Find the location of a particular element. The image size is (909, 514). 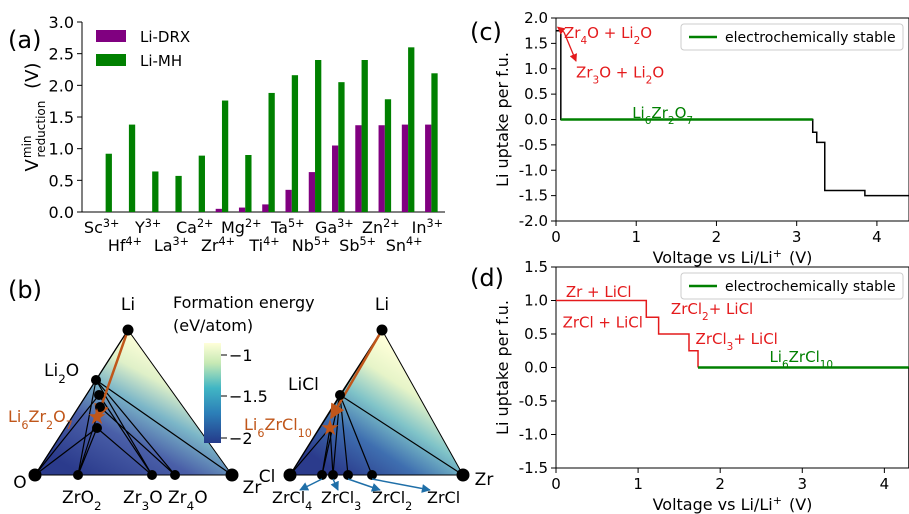

a-category-label: Ga3+ is located at coordinates (334, 227).